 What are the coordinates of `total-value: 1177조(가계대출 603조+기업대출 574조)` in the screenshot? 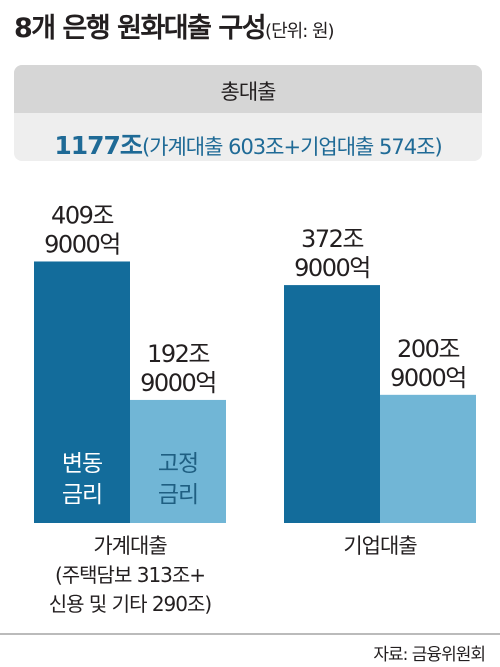 It's located at (248, 143).